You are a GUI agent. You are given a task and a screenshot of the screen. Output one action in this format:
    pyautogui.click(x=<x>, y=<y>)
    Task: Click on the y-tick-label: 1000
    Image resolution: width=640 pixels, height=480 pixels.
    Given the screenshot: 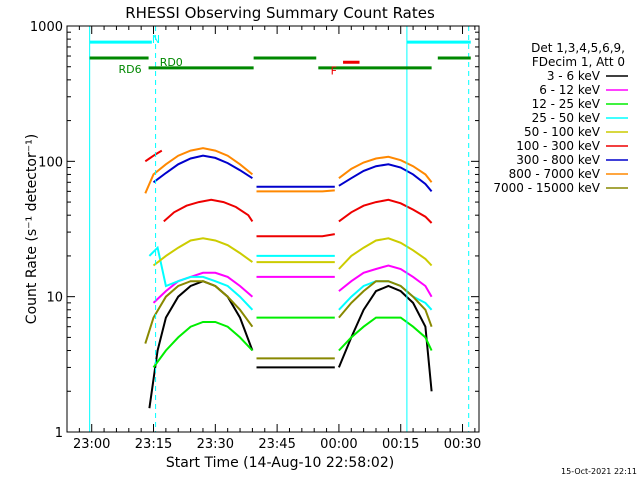 What is the action you would take?
    pyautogui.click(x=46, y=27)
    